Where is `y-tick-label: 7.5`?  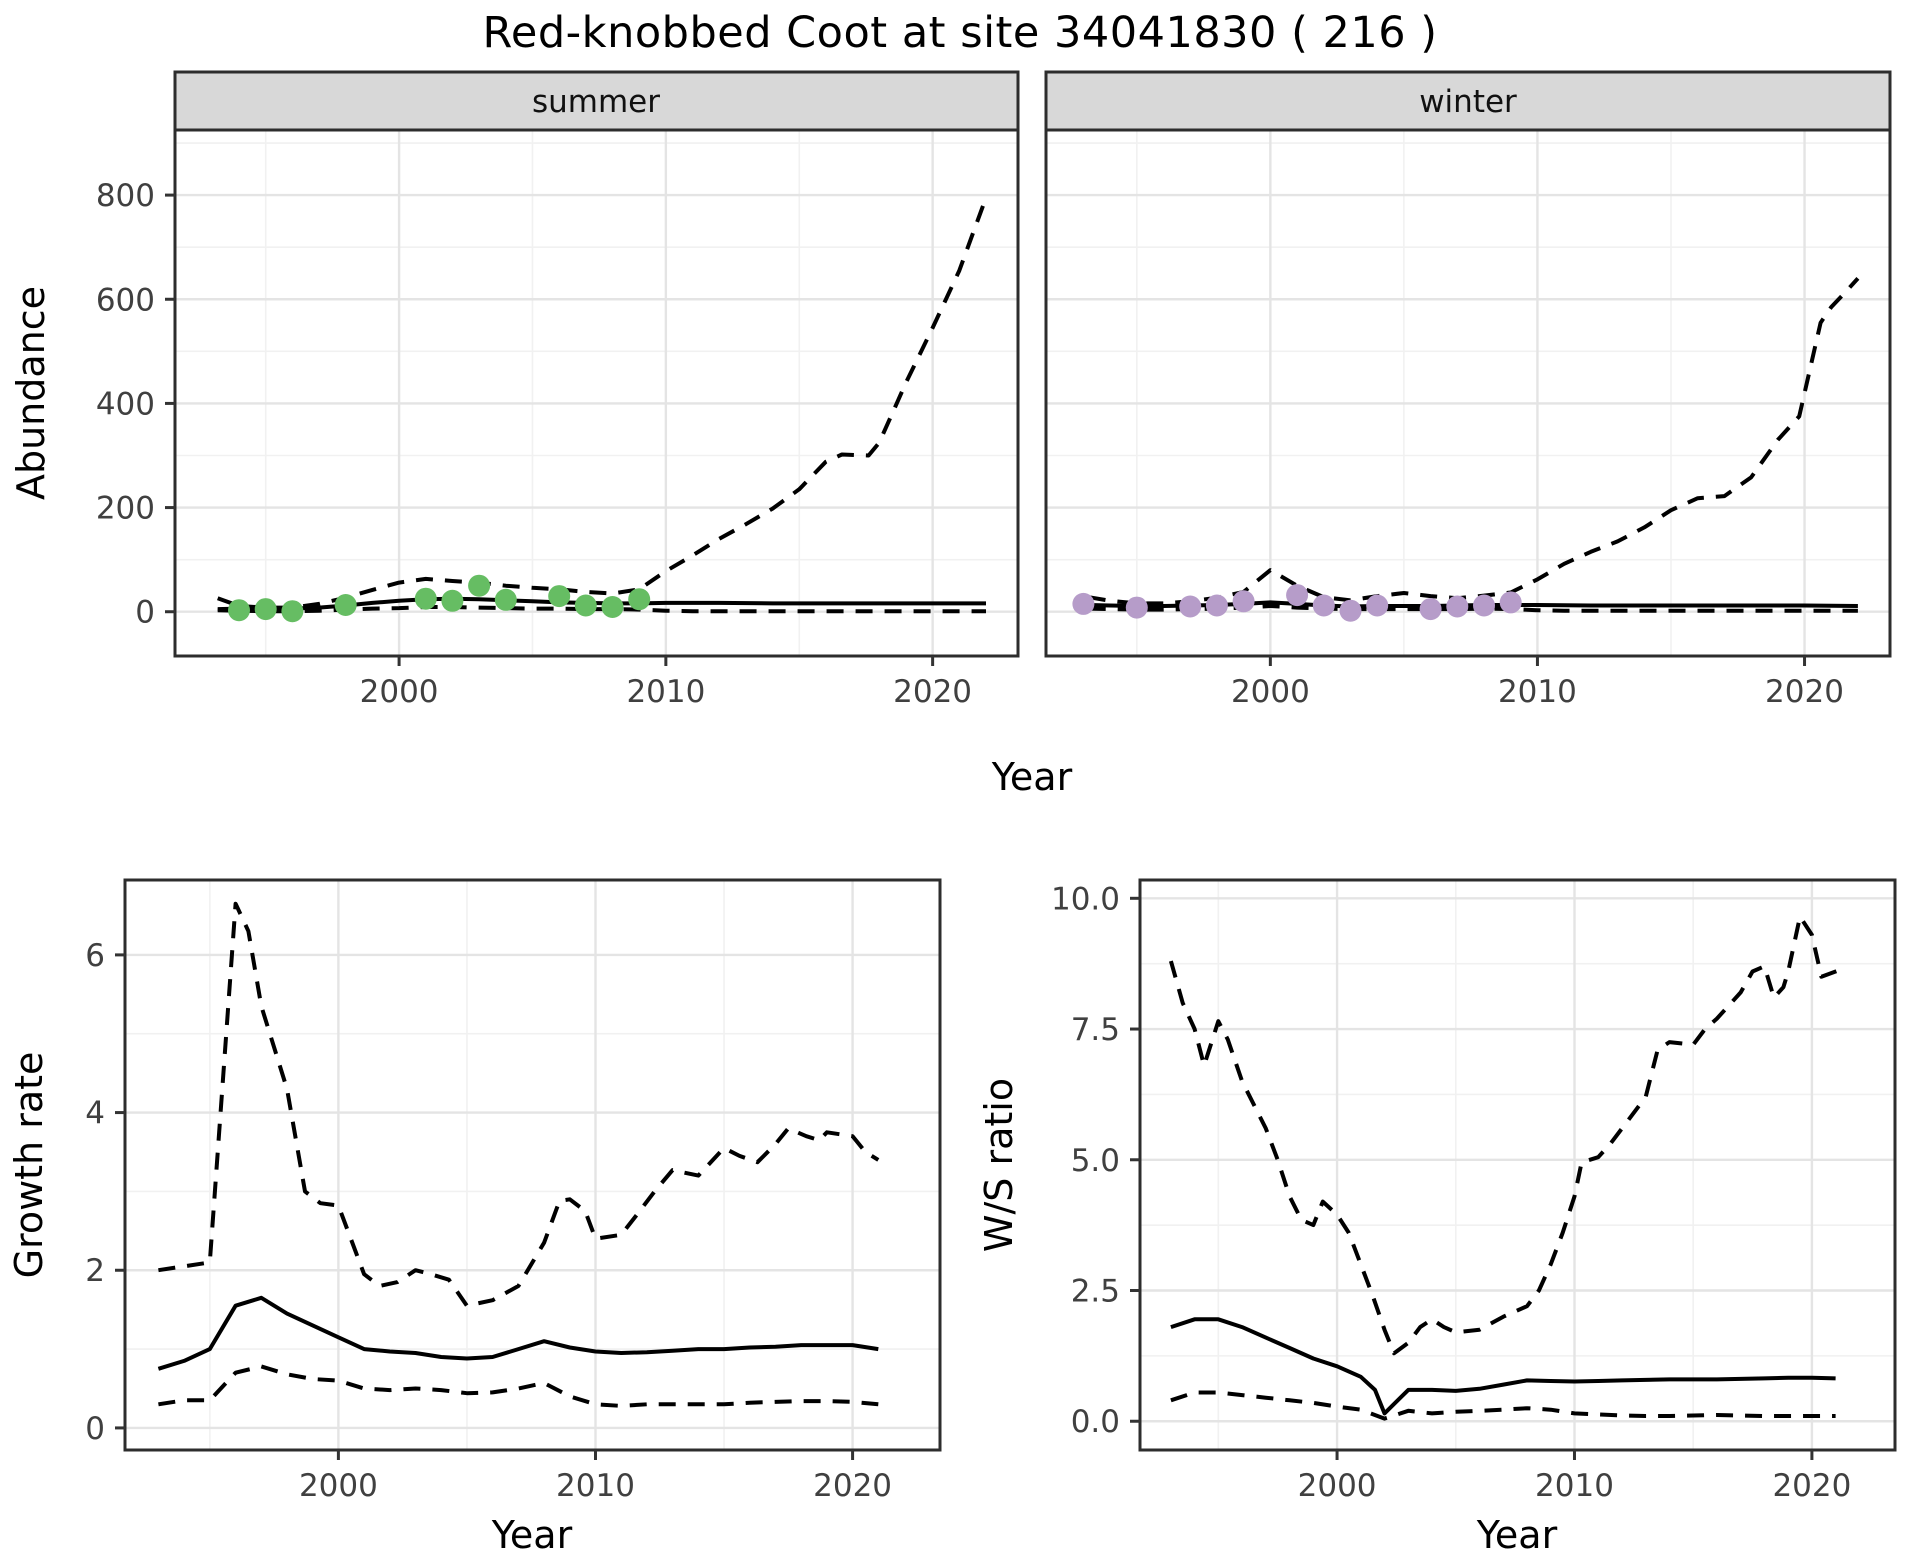 y-tick-label: 7.5 is located at coordinates (1095, 1030).